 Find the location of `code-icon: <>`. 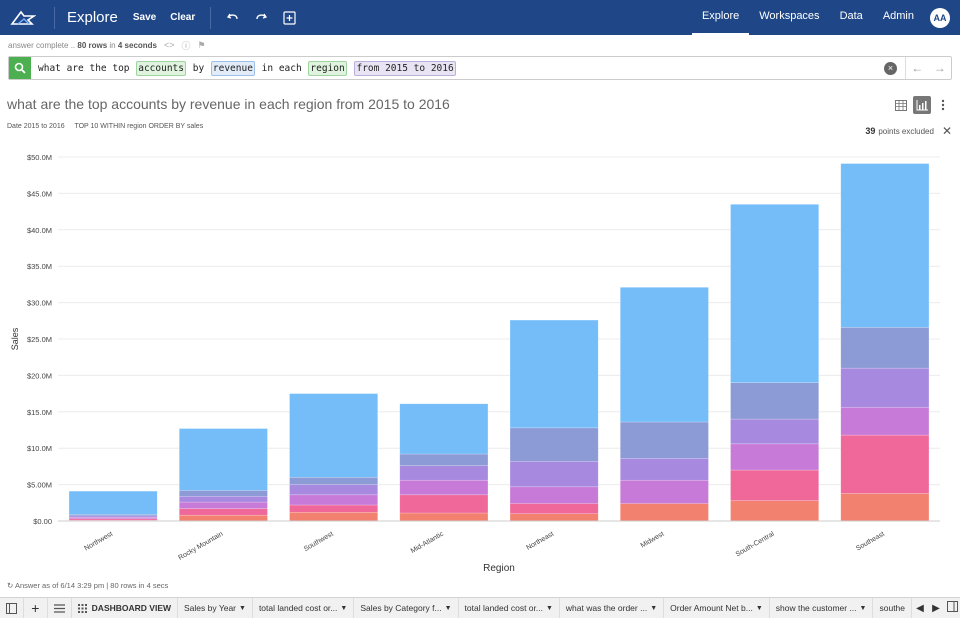

code-icon: <> is located at coordinates (169, 45).